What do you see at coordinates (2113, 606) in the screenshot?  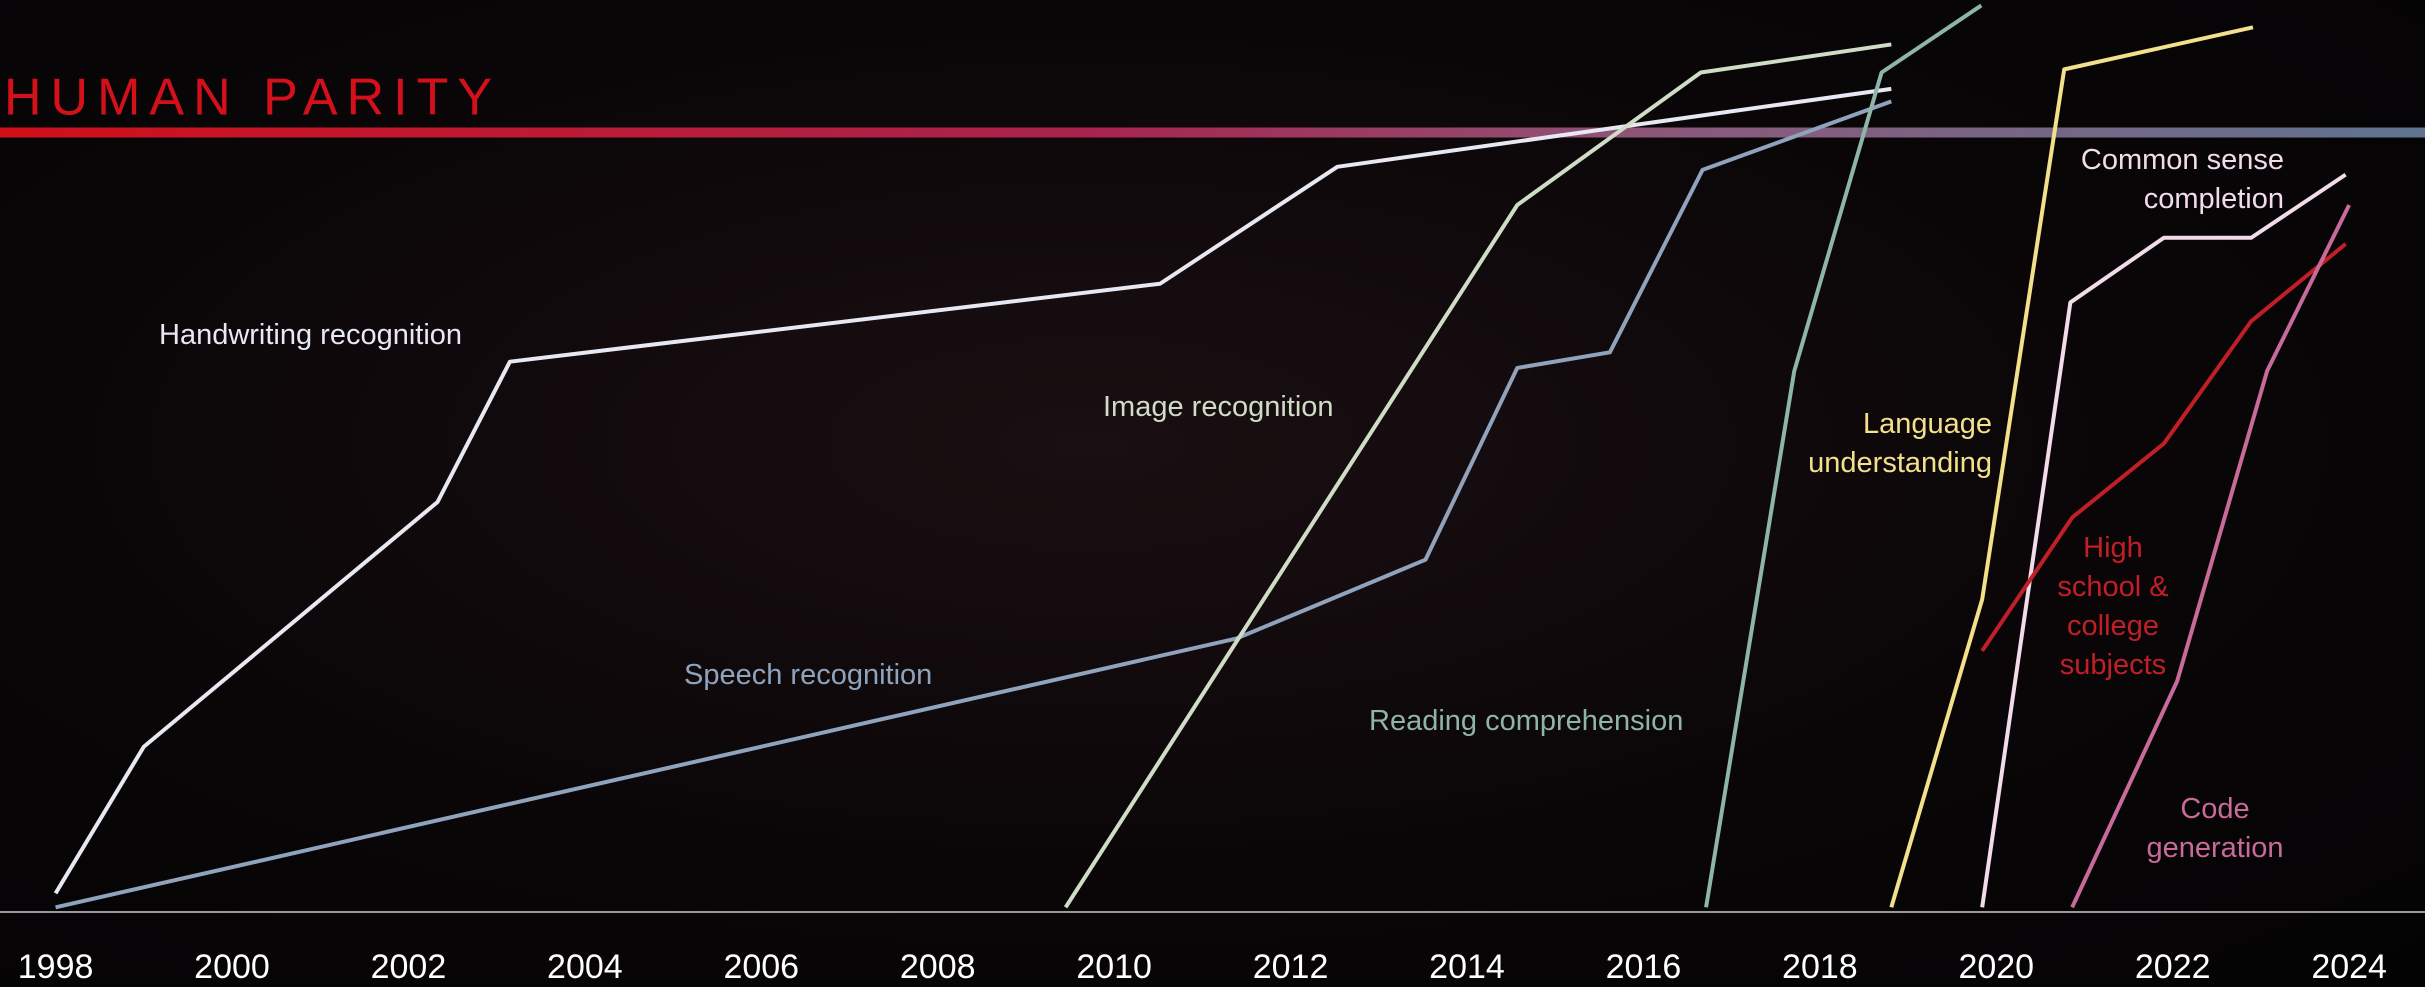 I see `series-label: High school & college subjects` at bounding box center [2113, 606].